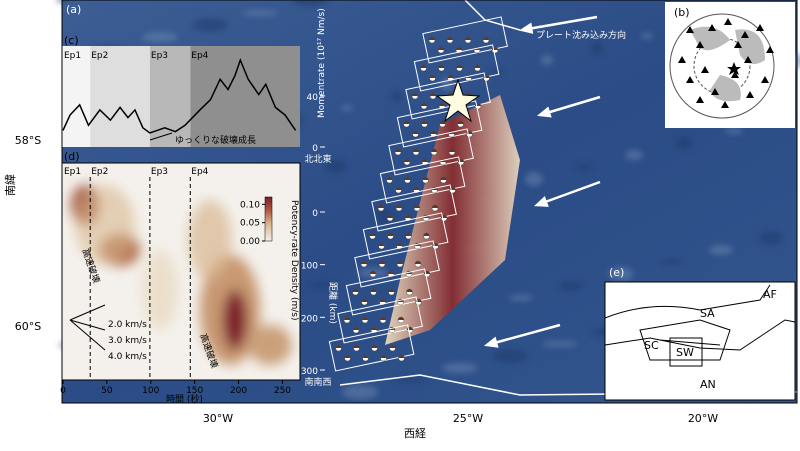  I want to click on colorbar-tick-label: 0.00, so click(250, 242).